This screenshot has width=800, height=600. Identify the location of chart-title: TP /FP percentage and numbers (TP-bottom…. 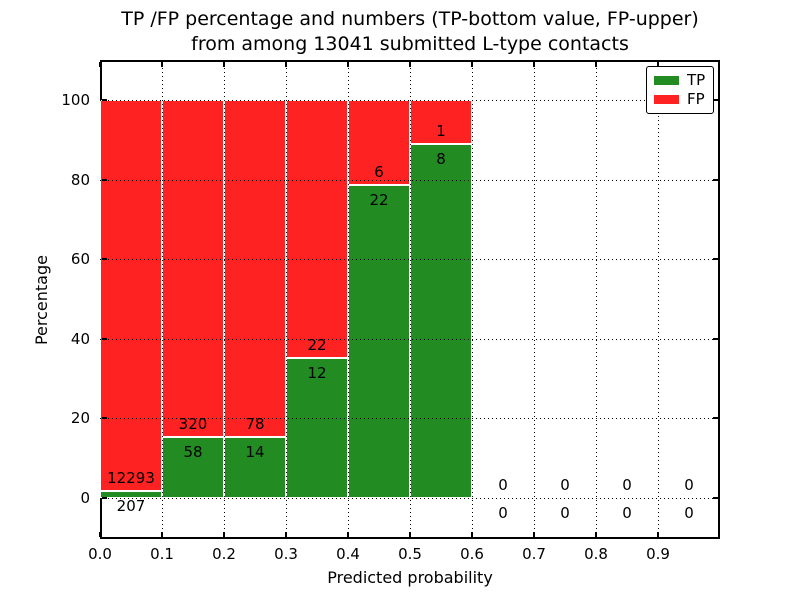
(410, 32).